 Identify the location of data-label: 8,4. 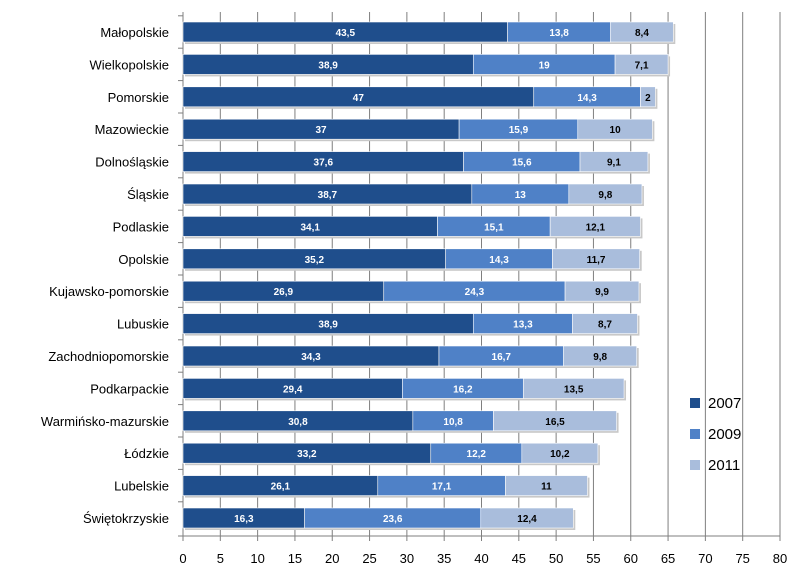
(642, 33).